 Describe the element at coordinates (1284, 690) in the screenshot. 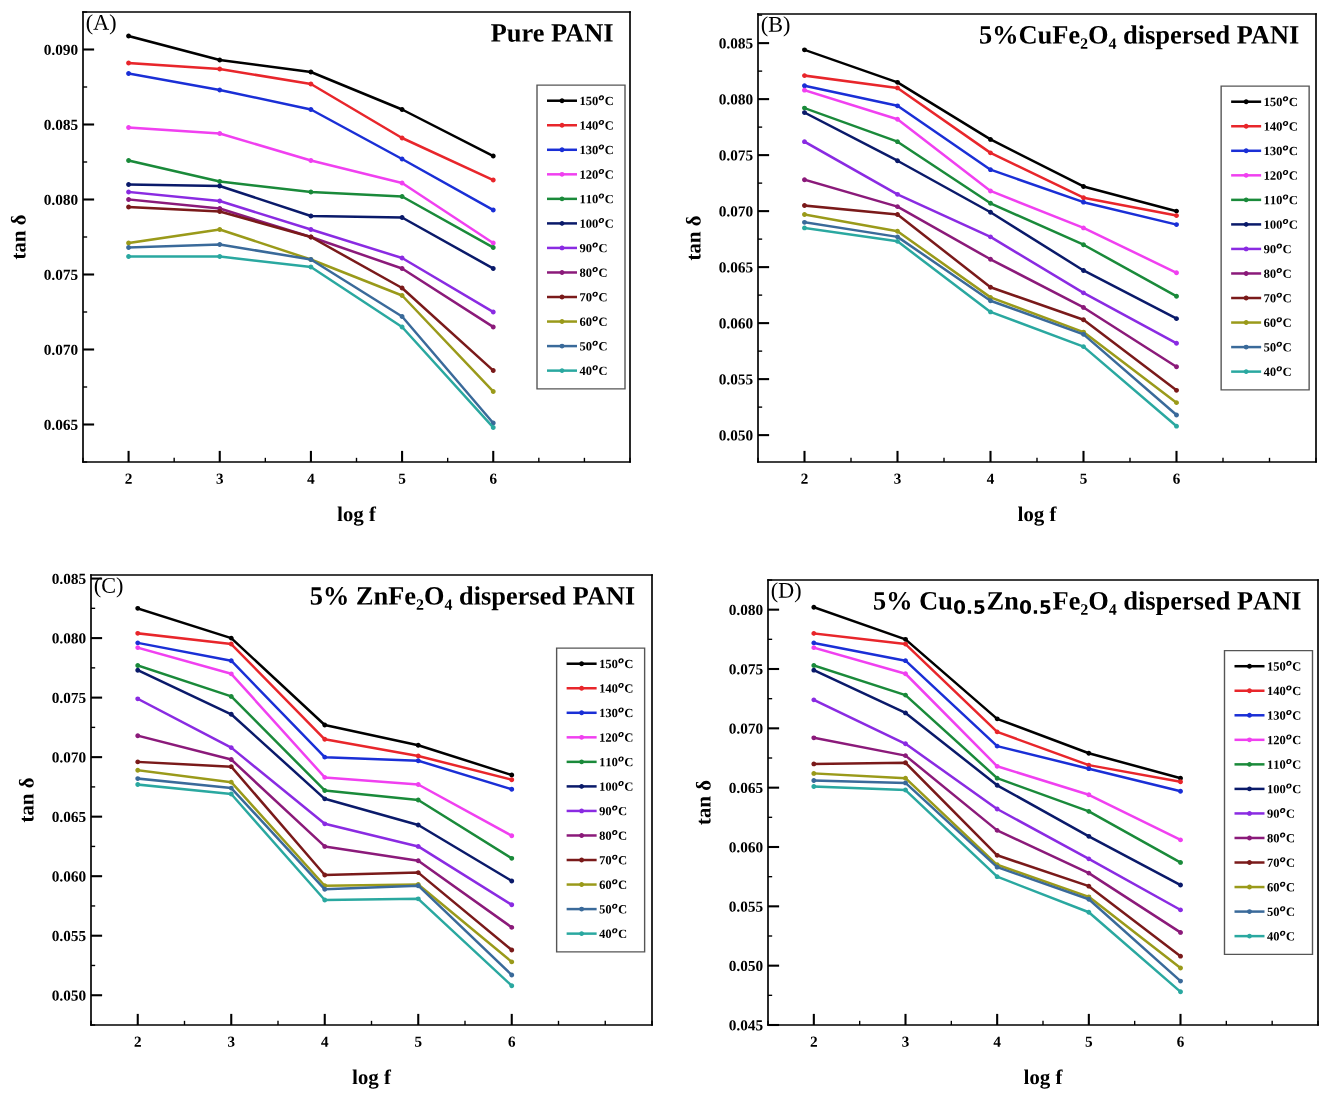

I see `legend-label: 140$^{o}$C` at that location.